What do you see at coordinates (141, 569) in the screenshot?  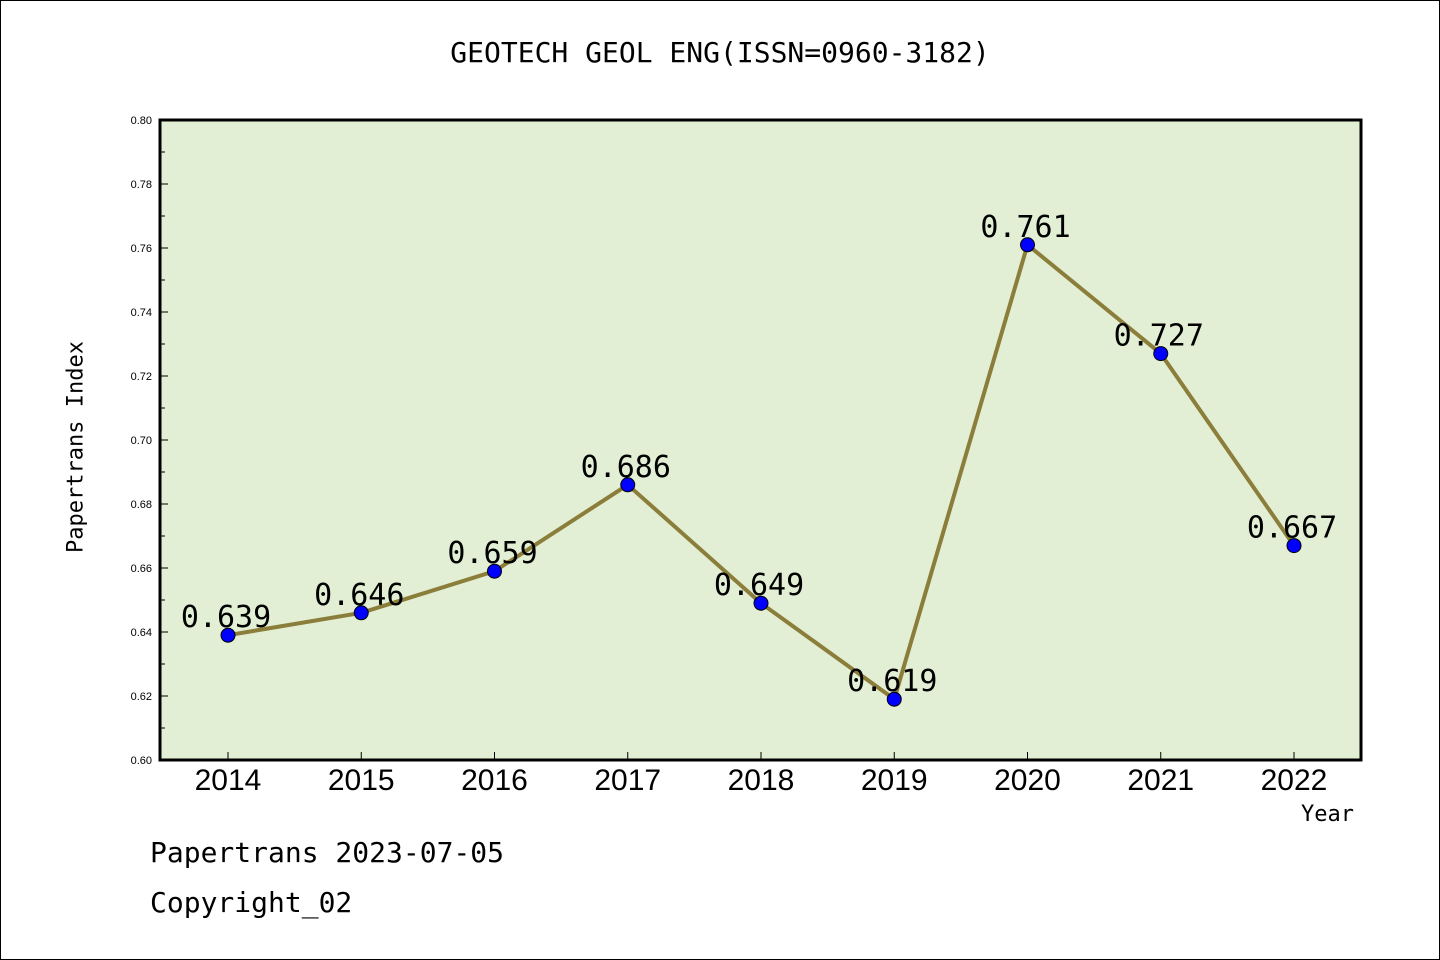 I see `y-tick-label: 0.66` at bounding box center [141, 569].